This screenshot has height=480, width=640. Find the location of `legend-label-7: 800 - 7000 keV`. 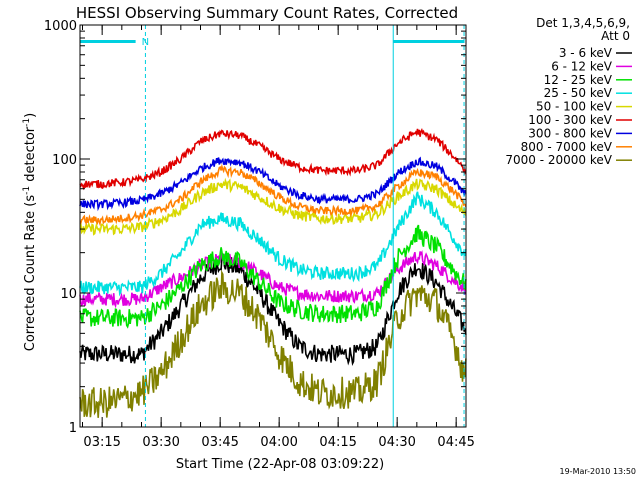

legend-label-7: 800 - 7000 keV is located at coordinates (567, 147).